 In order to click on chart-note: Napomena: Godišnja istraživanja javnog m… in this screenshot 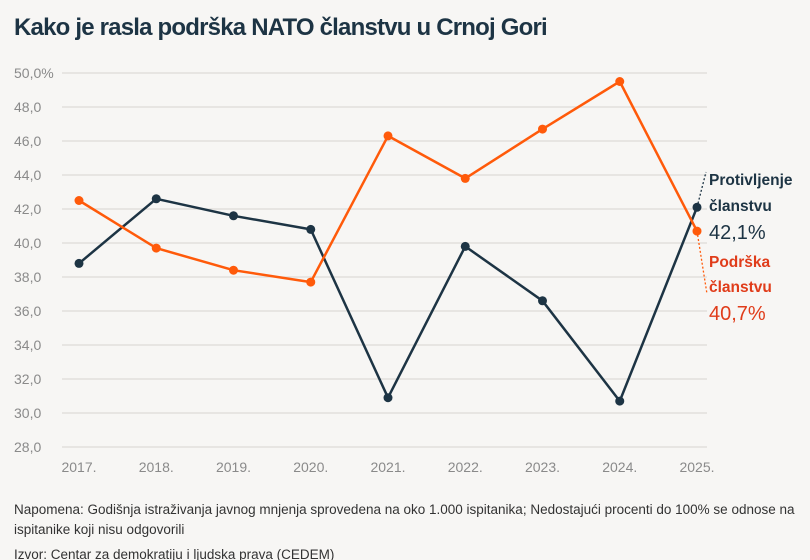, I will do `click(404, 519)`.